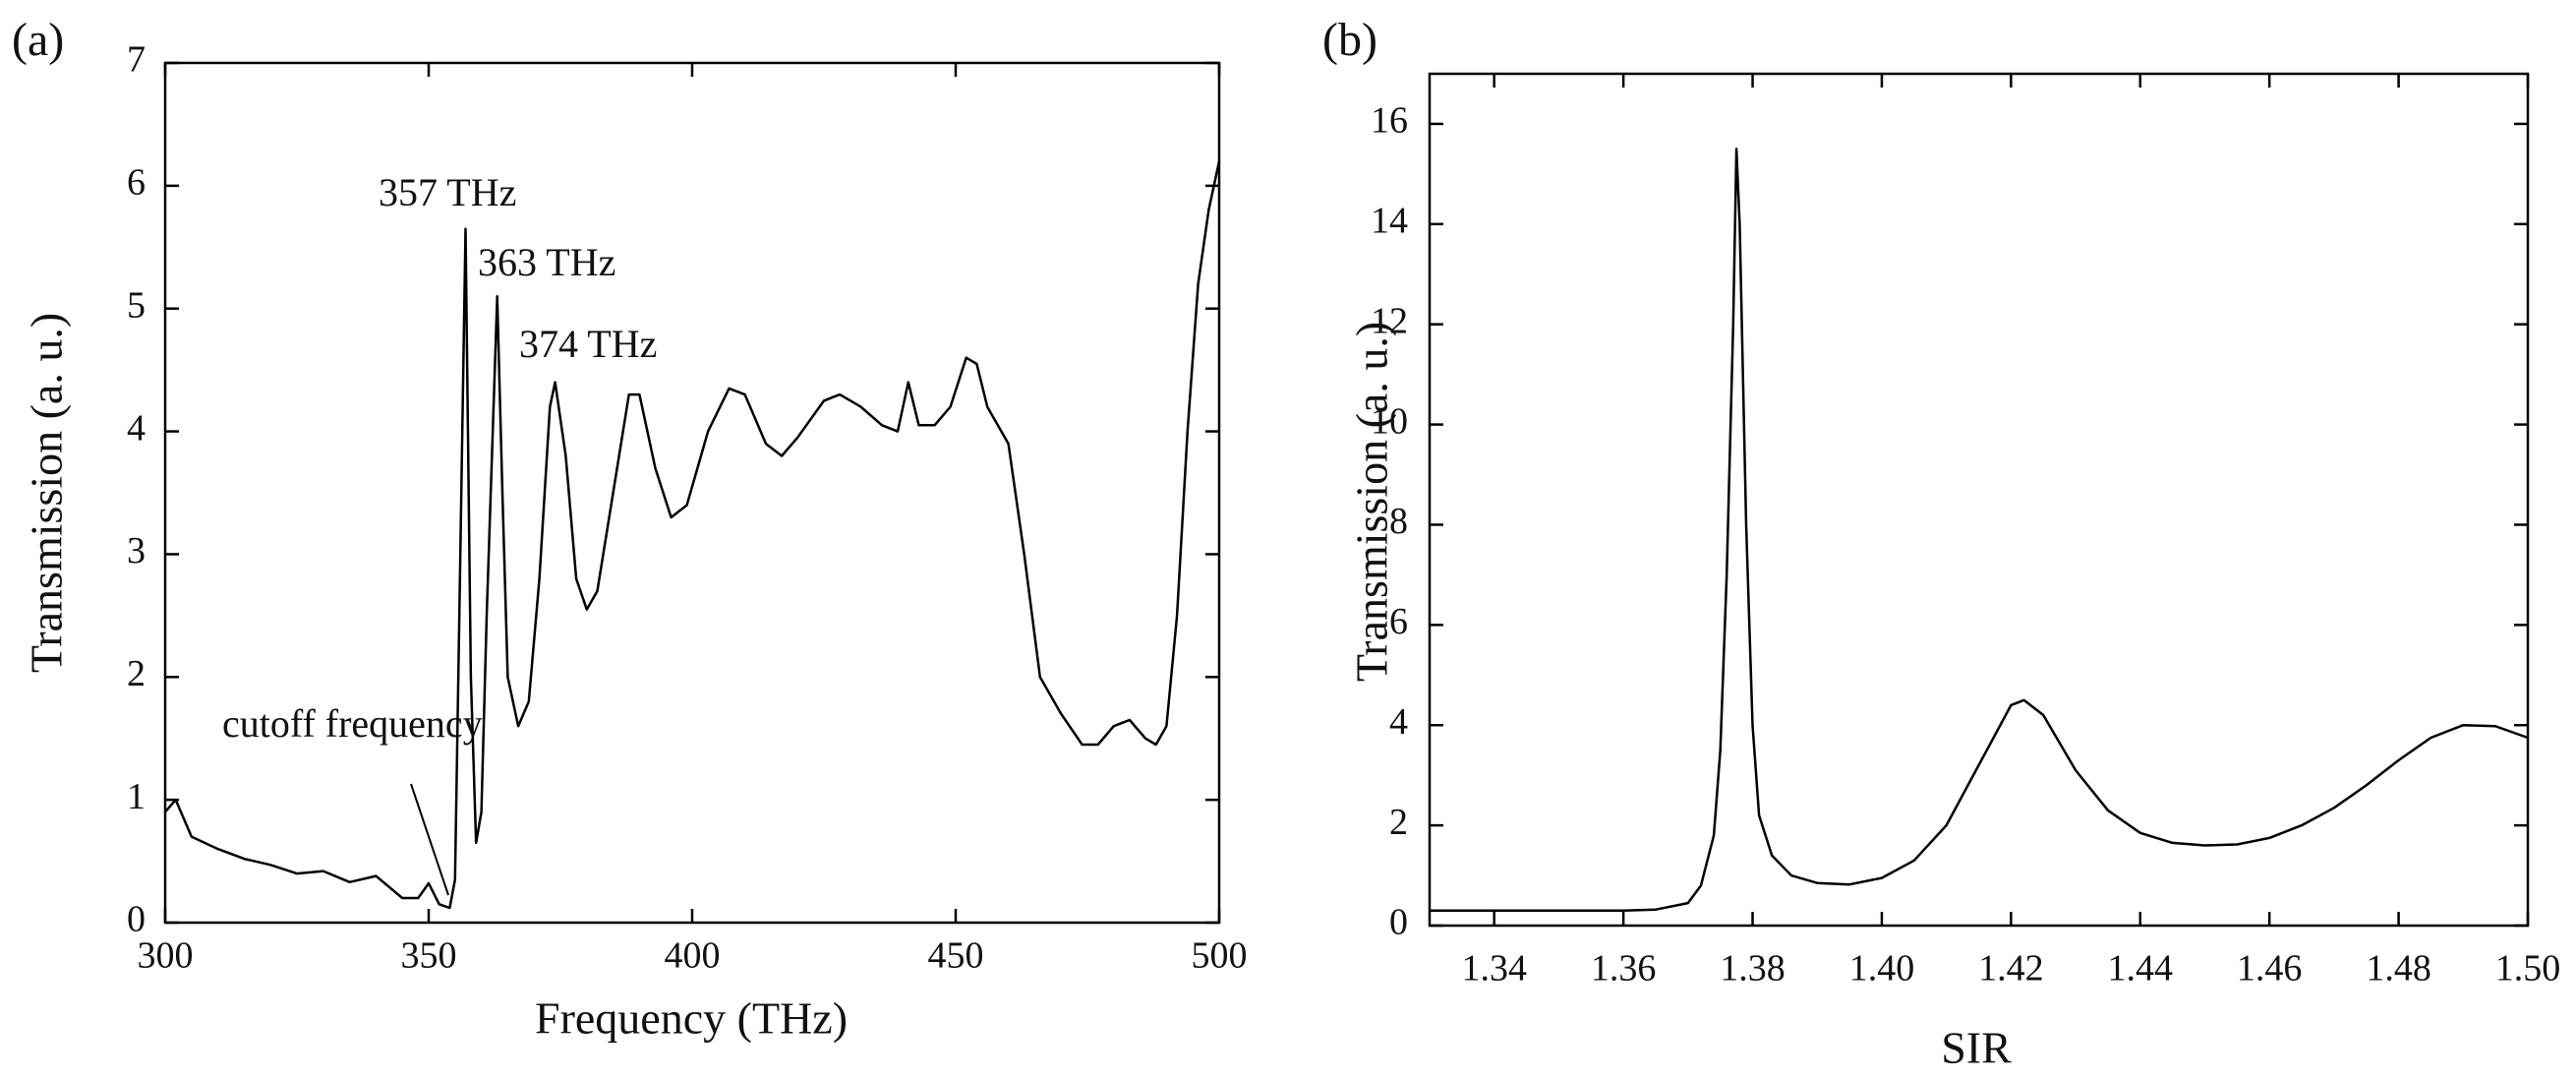  Describe the element at coordinates (2528, 969) in the screenshot. I see `x-tick-label: 1.50` at that location.